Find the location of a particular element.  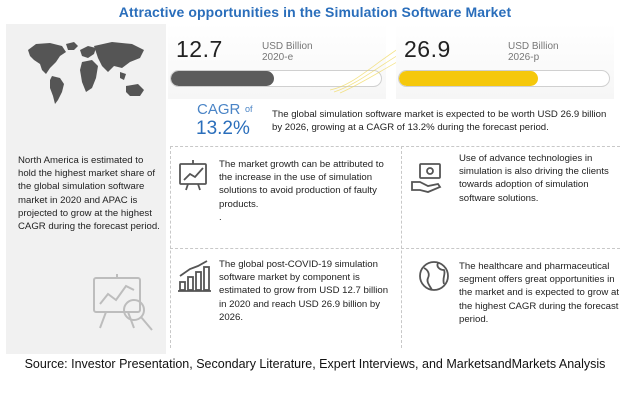

stat-unit: USD Billion 2020-e is located at coordinates (287, 52).